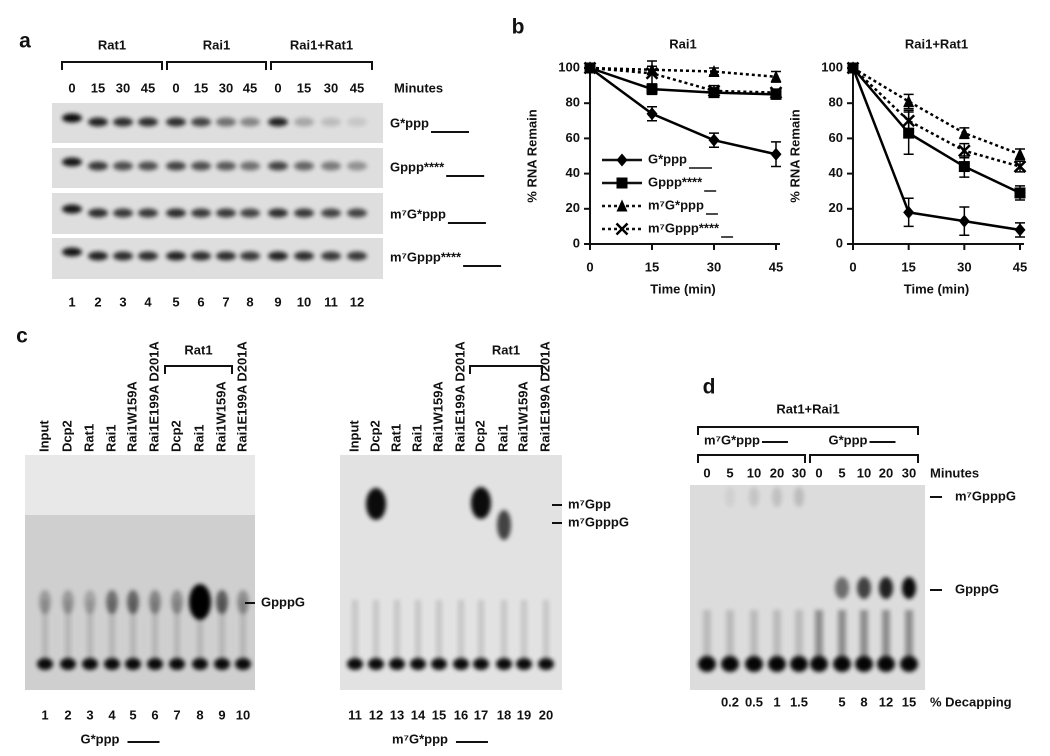 Image resolution: width=1050 pixels, height=756 pixels. What do you see at coordinates (199, 714) in the screenshot?
I see `lane-number: 8` at bounding box center [199, 714].